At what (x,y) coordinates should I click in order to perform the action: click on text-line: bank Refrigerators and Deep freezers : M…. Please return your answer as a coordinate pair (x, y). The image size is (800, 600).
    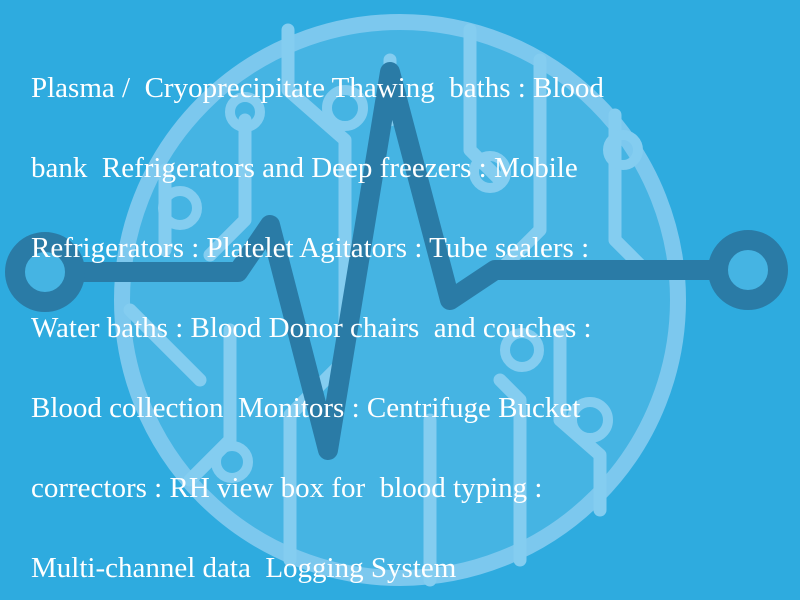
    Looking at the image, I should click on (304, 168).